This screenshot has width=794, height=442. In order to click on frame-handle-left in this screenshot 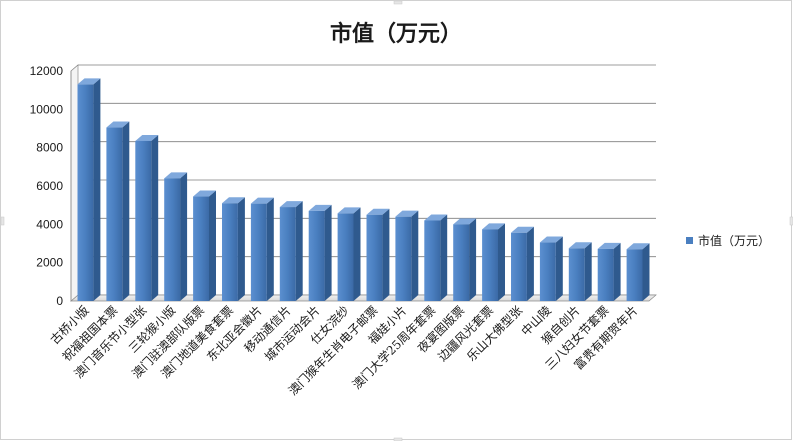, I will do `click(3, 221)`.